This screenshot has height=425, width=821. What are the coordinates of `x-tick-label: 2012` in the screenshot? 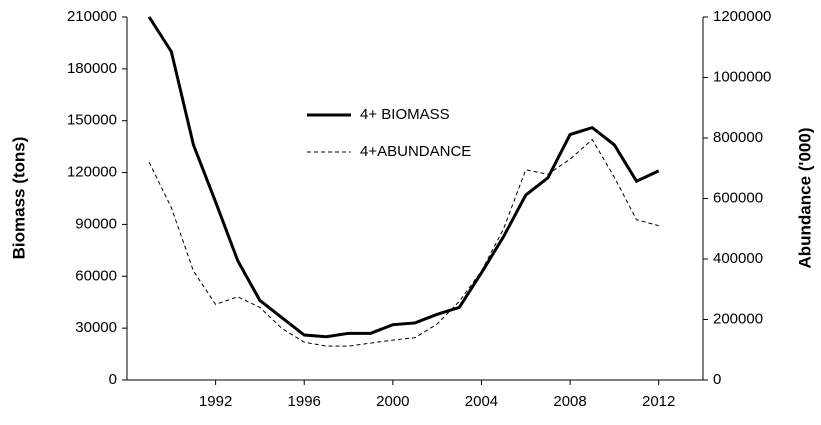 It's located at (658, 401).